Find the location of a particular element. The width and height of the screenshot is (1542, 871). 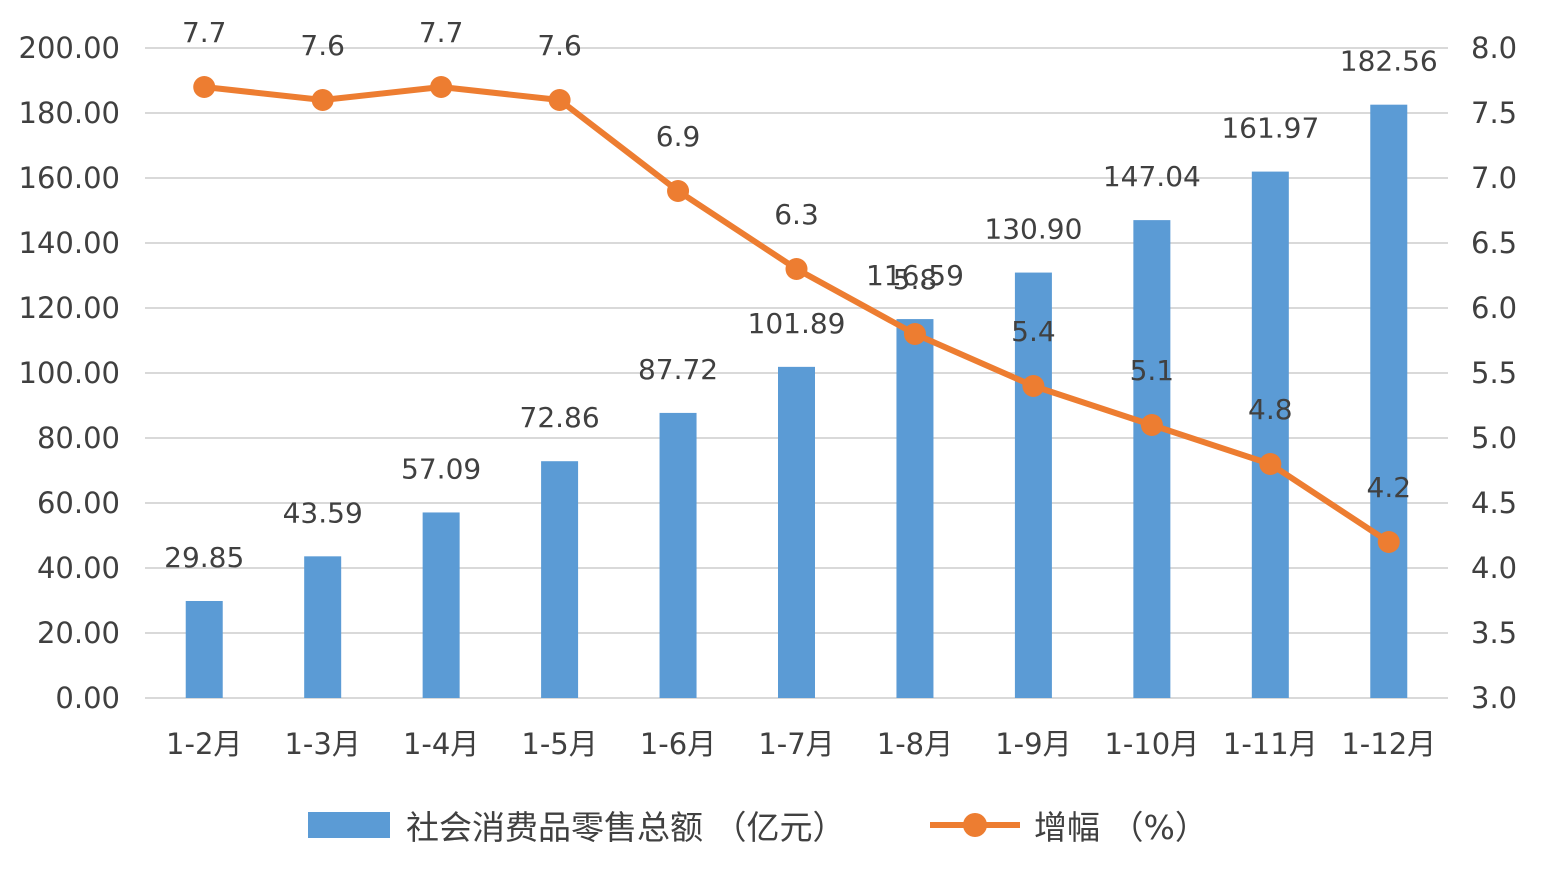

right-tick-label: 5.0 is located at coordinates (1494, 438).